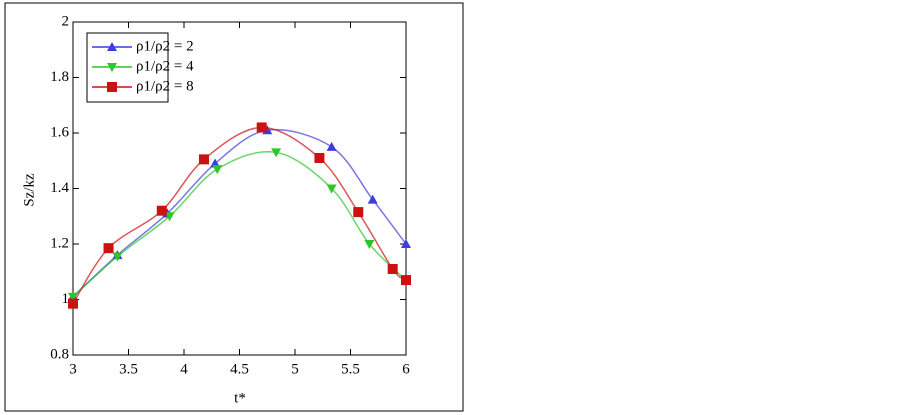 The image size is (901, 415). I want to click on x-tick-label: 3.5, so click(128, 369).